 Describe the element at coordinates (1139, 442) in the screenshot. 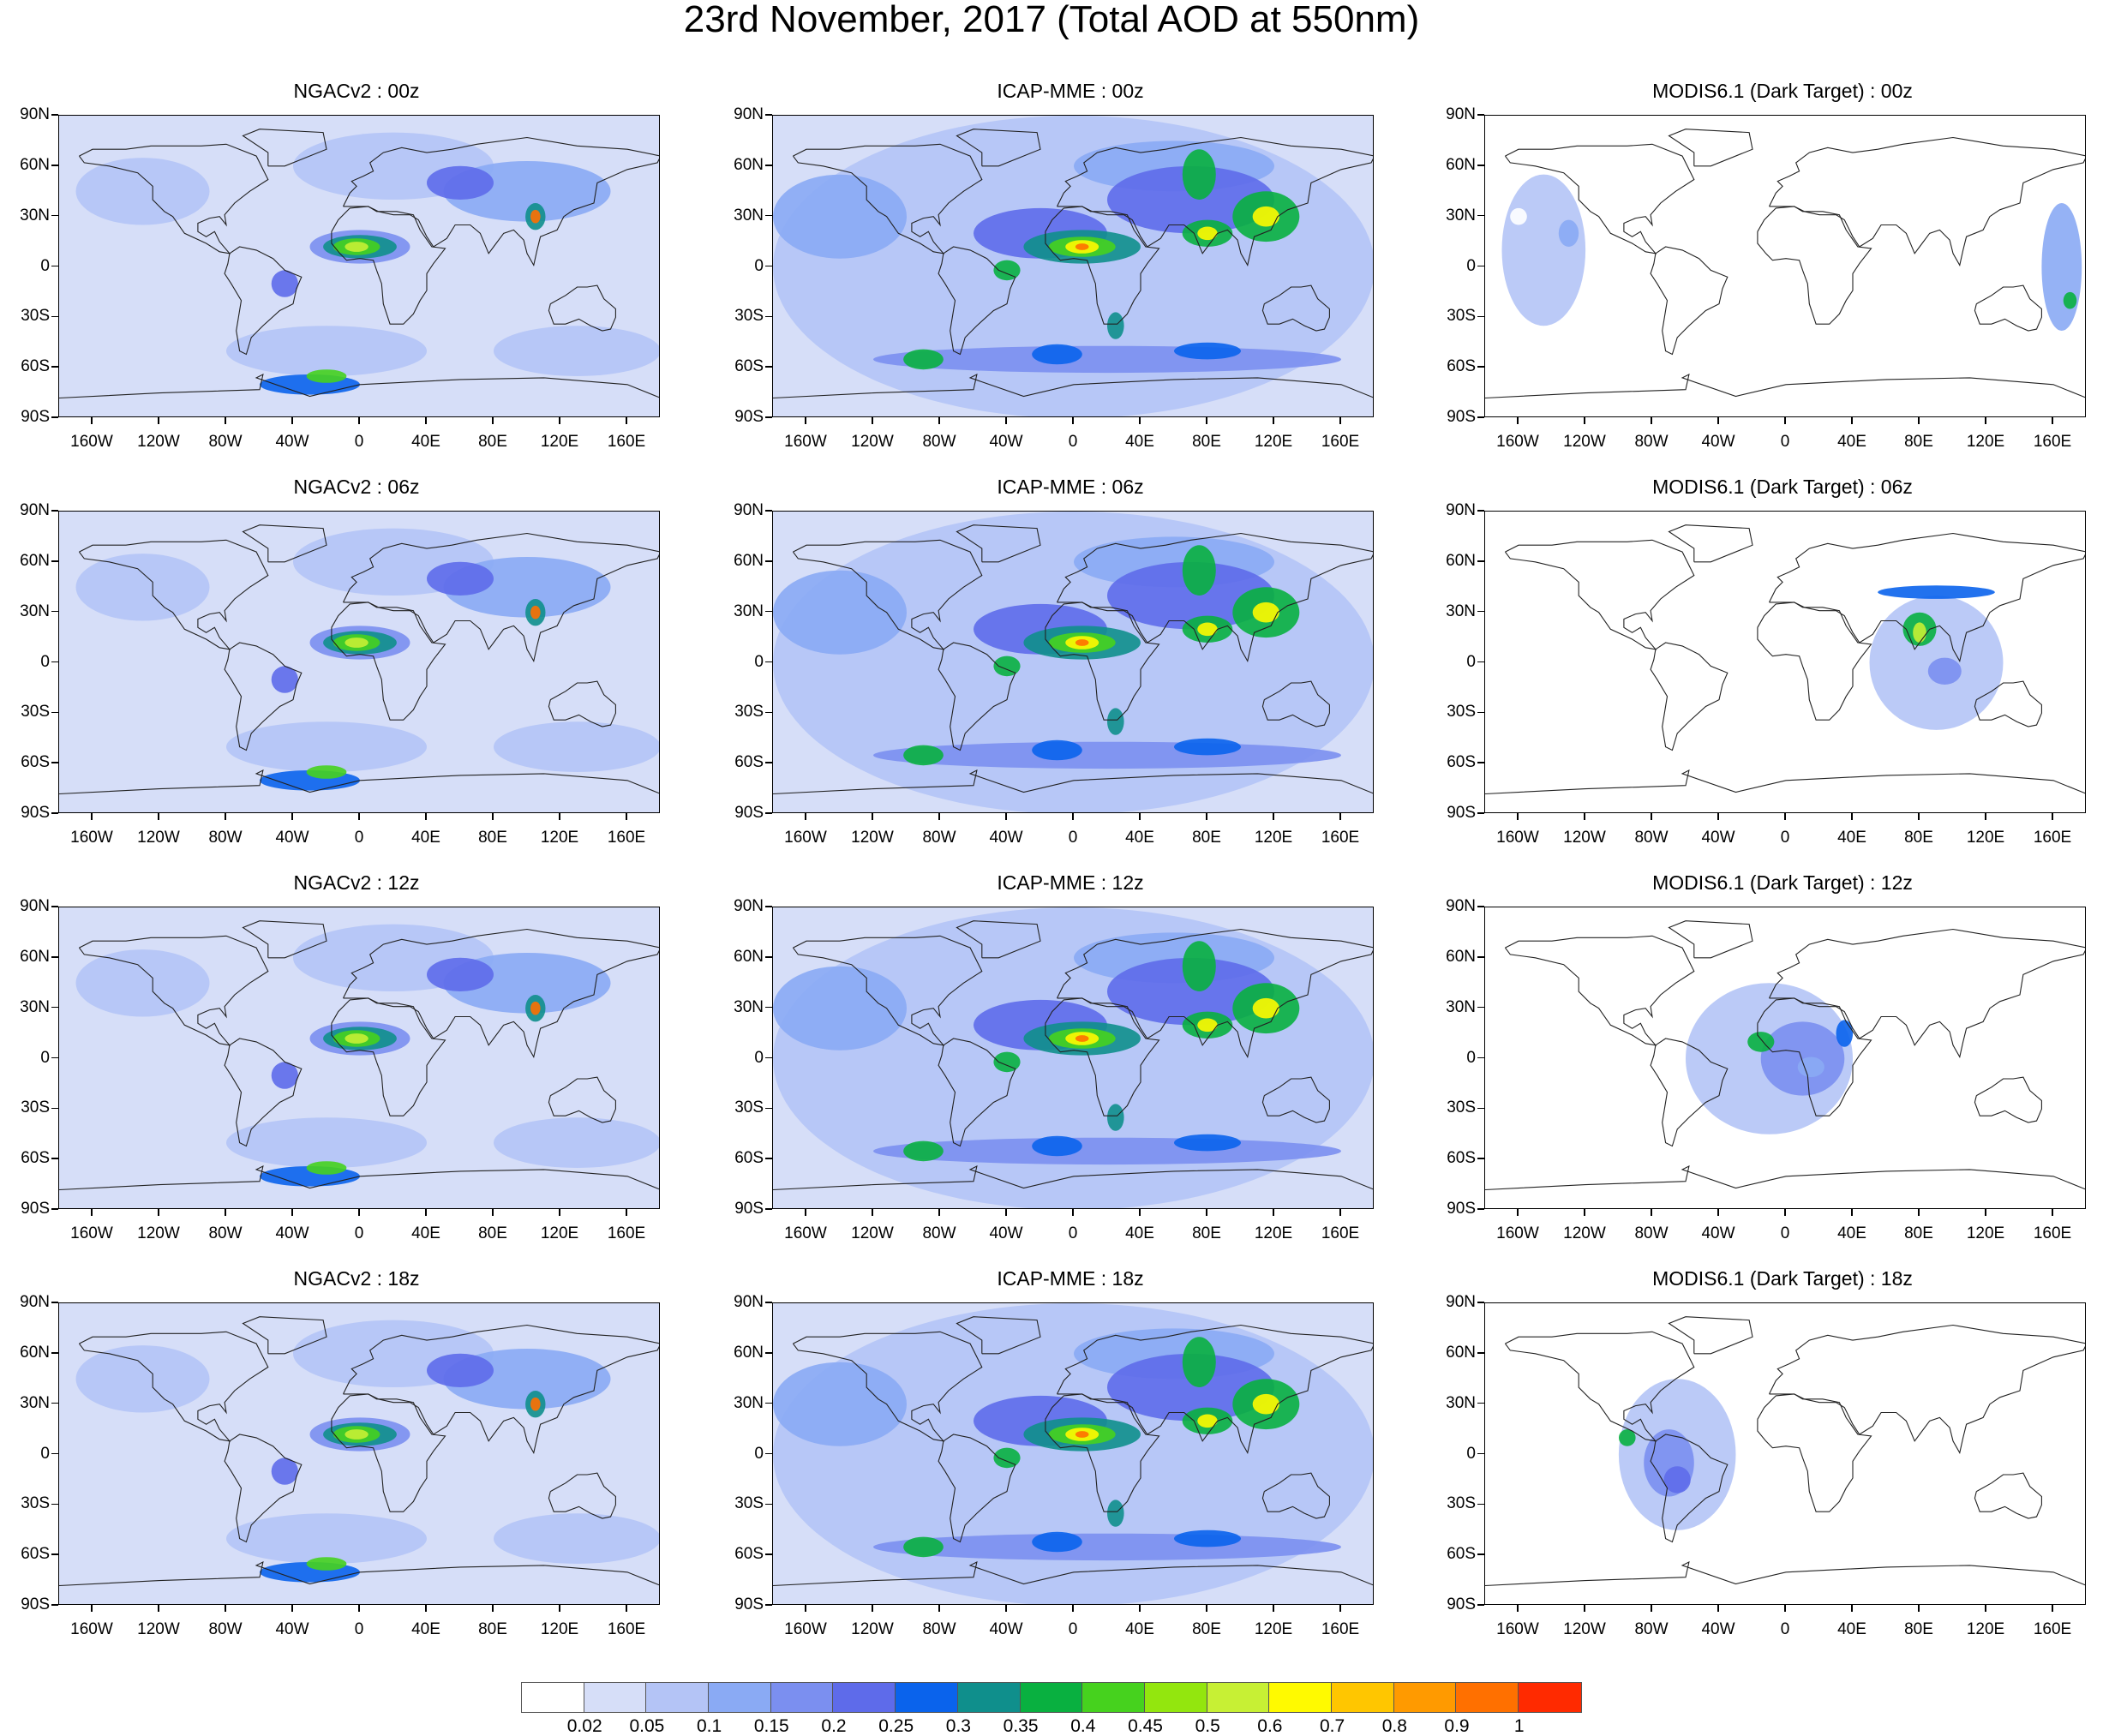

I see `lon-label: 40E` at that location.